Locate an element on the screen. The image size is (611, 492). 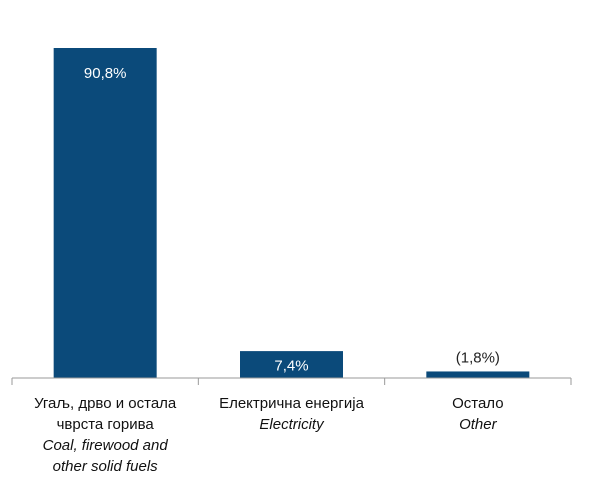
category-label-en-0-1: other solid fuels is located at coordinates (106, 466).